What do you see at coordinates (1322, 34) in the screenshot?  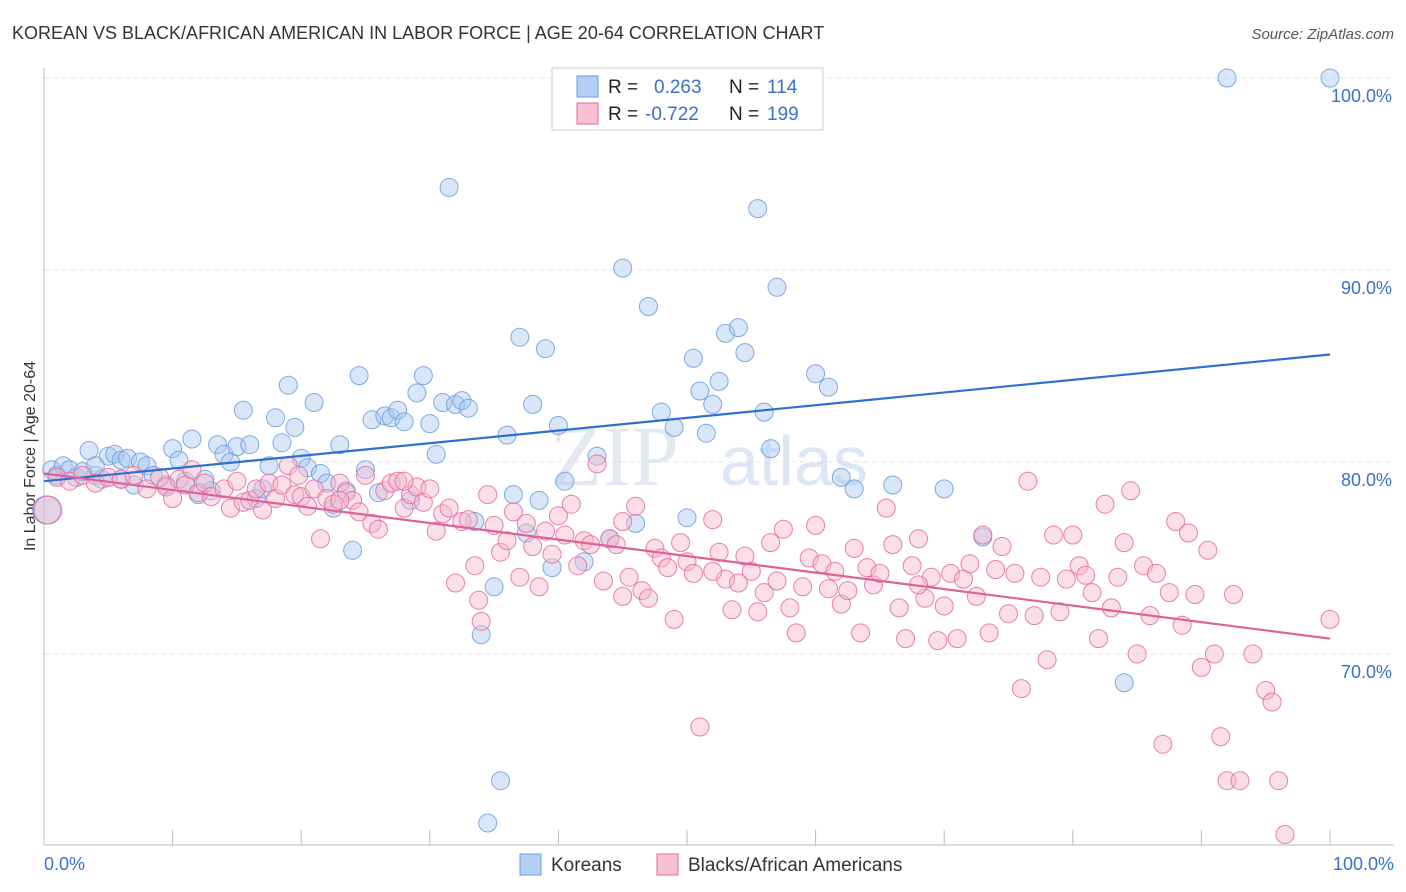 I see `chart-source: Source: ZipAtlas.com` at bounding box center [1322, 34].